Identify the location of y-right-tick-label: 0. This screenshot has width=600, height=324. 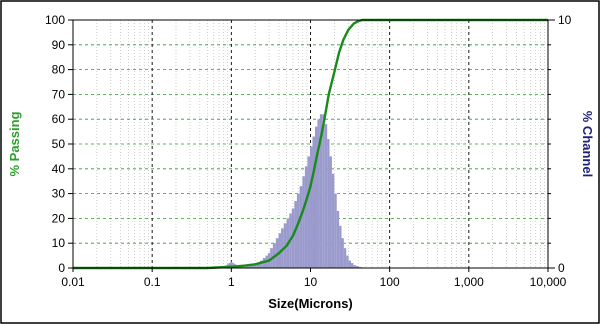
(561, 268).